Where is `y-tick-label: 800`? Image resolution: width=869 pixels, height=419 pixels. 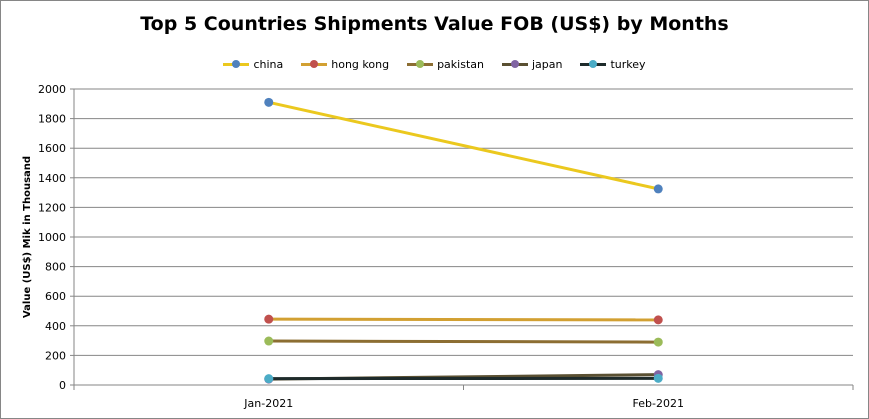
y-tick-label: 800 is located at coordinates (55, 267).